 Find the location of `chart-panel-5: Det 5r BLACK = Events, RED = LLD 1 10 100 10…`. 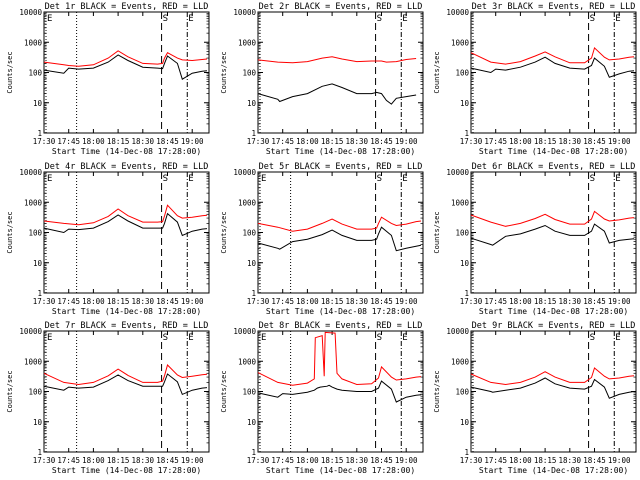

chart-panel-5: Det 5r BLACK = Events, RED = LLD 1 10 100 10… is located at coordinates (322, 239).